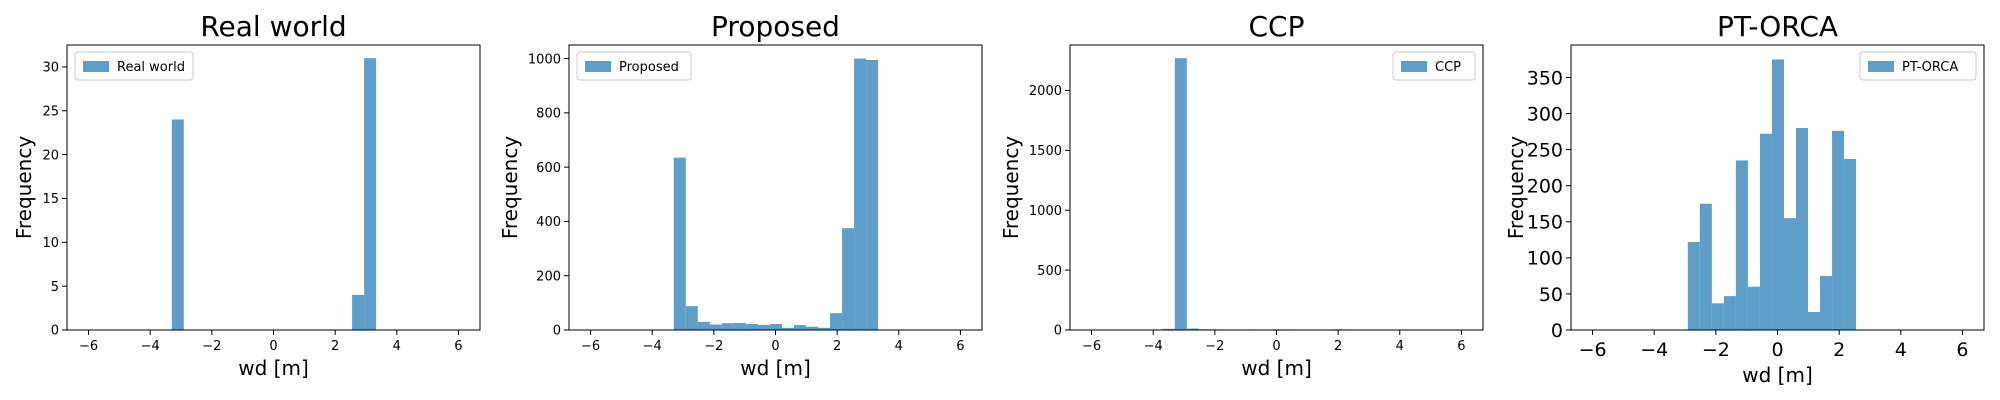 The width and height of the screenshot is (2000, 400). Describe the element at coordinates (1545, 223) in the screenshot. I see `y-tick-label: 150` at that location.